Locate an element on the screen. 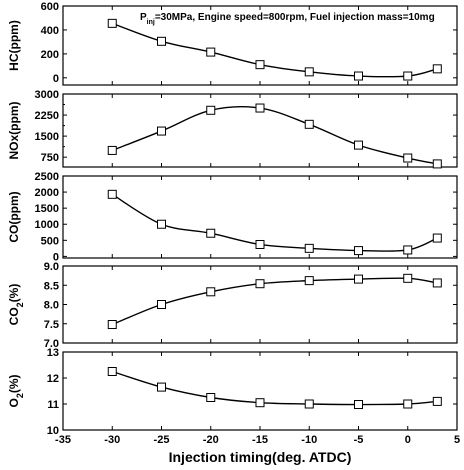 This screenshot has width=464, height=470. x-tick-label: -10 is located at coordinates (309, 440).